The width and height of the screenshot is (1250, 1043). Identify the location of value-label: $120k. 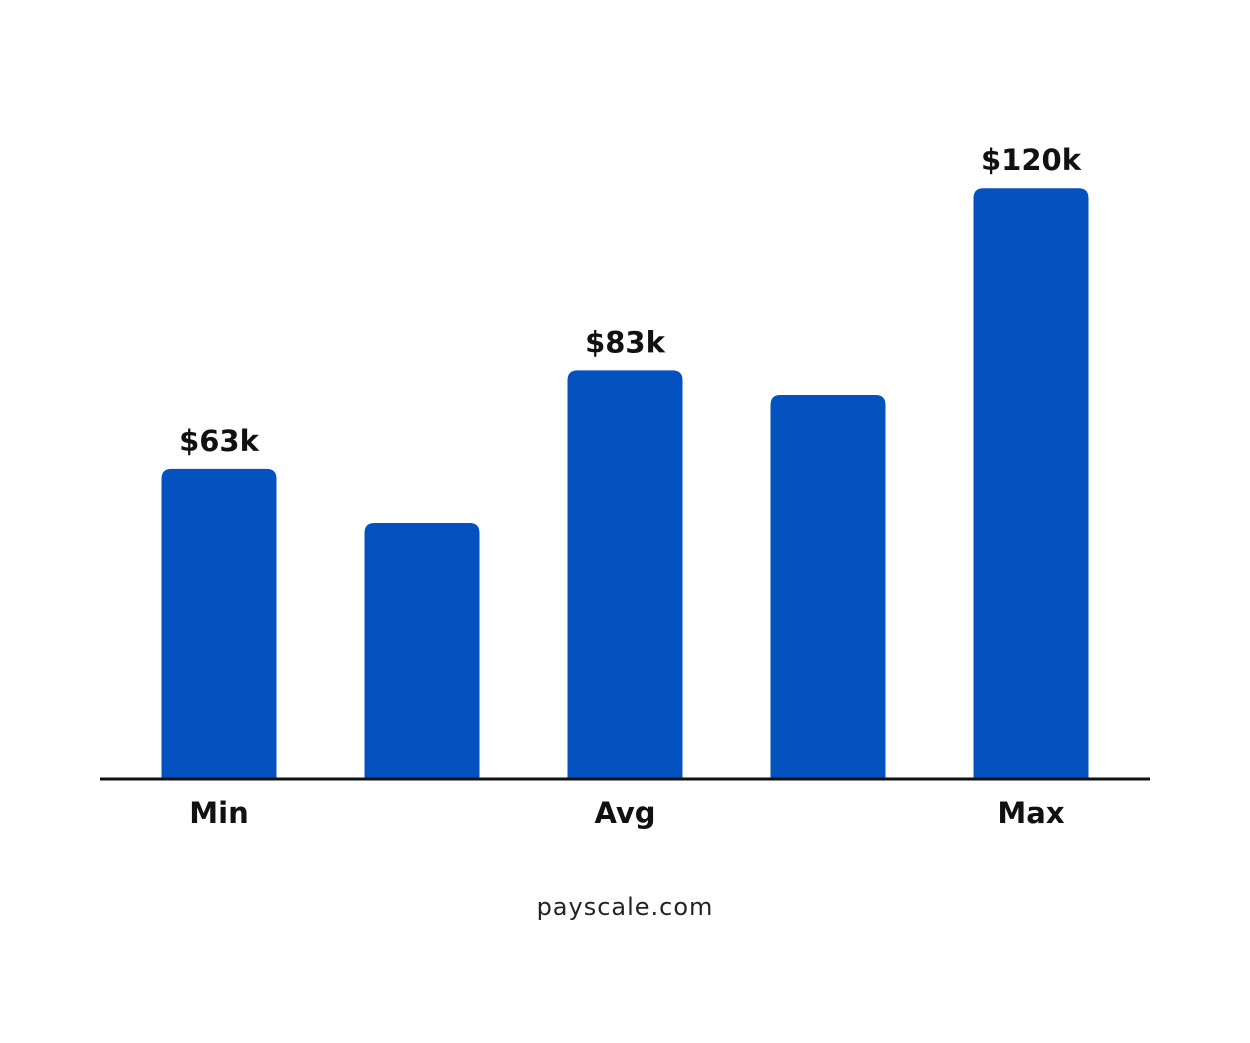
(1031, 160).